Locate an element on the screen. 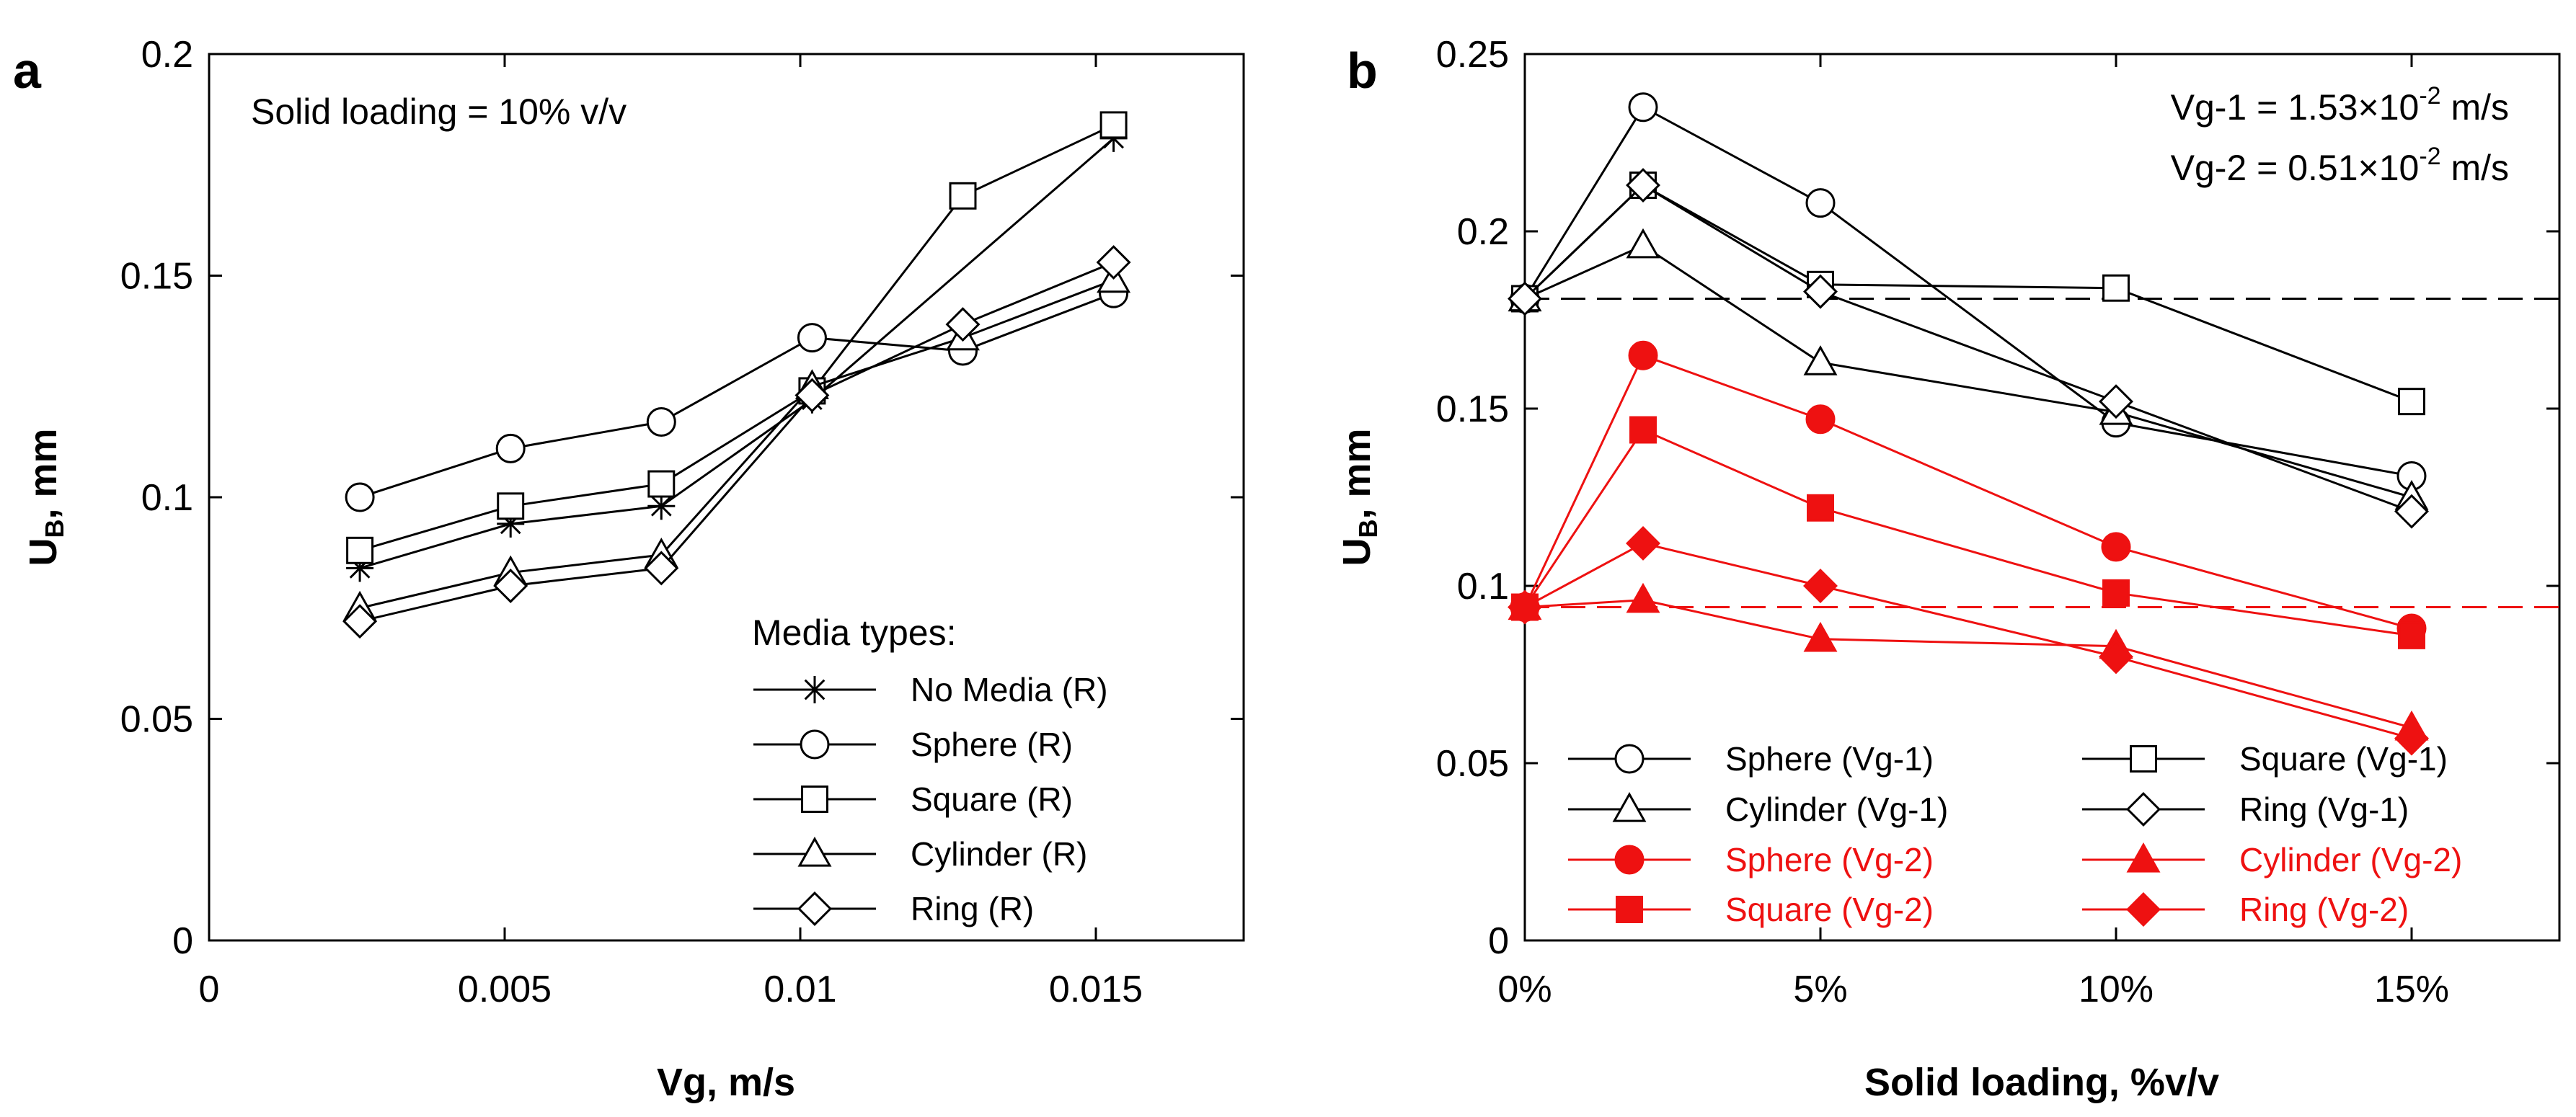 This screenshot has height=1117, width=2576. panel-a-legend-entry-square-r: Square (R) is located at coordinates (913, 799).